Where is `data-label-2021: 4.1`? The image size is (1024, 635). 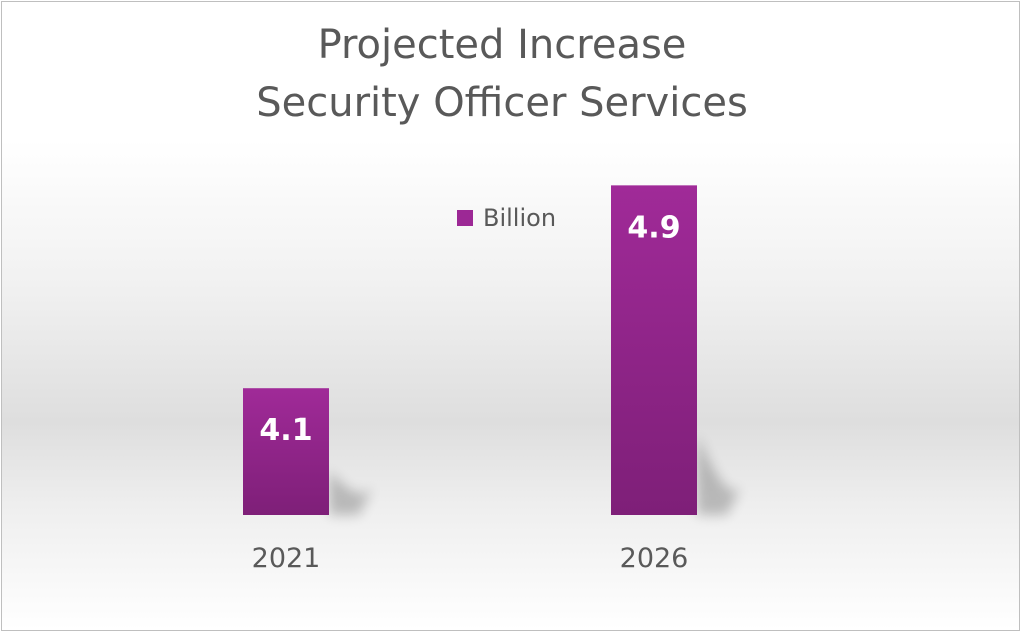 data-label-2021: 4.1 is located at coordinates (285, 430).